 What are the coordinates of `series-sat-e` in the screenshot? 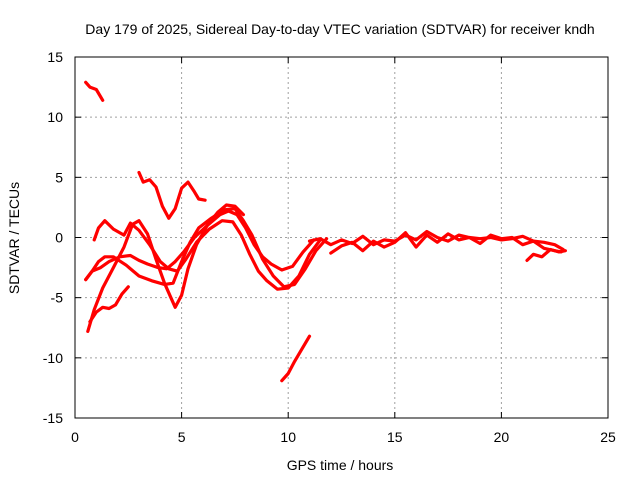 It's located at (165, 268).